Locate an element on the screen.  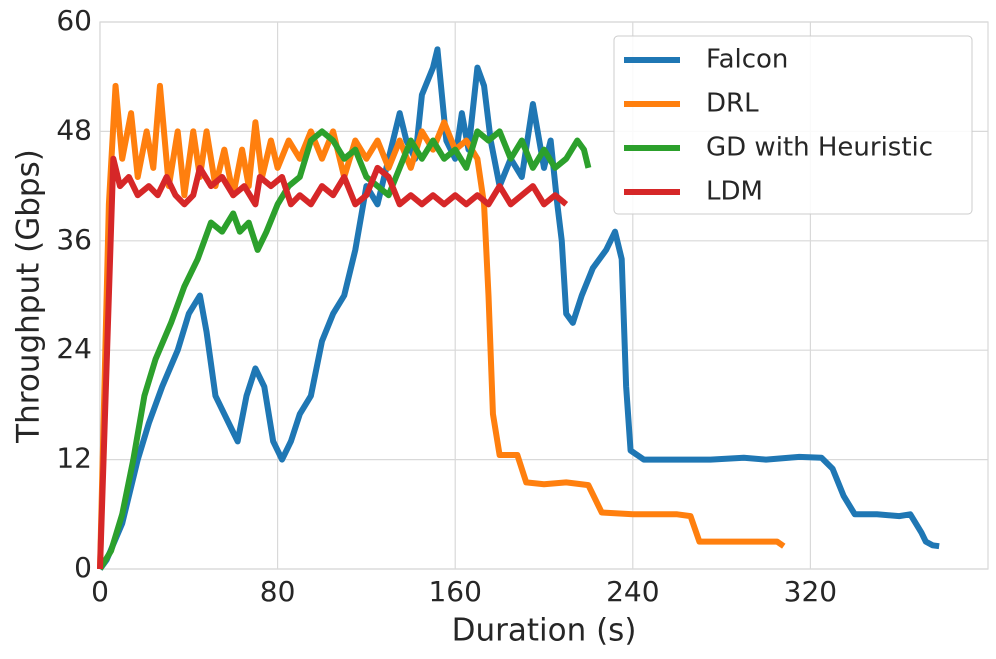
y-tick-label: 60 is located at coordinates (74, 20).